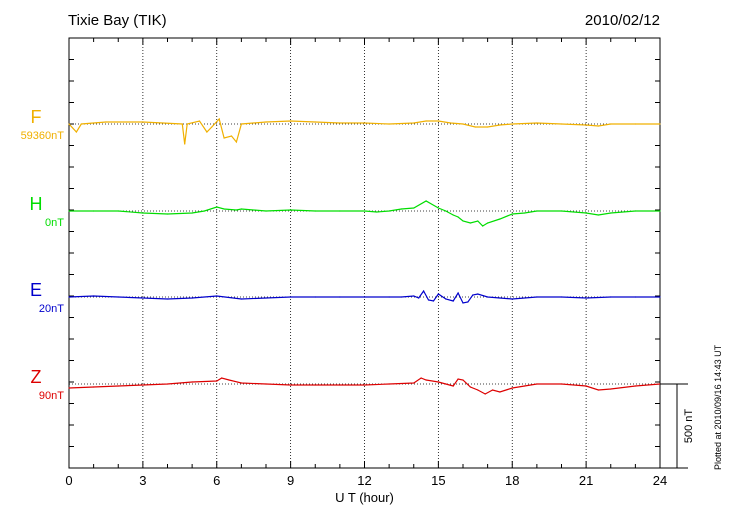 Image resolution: width=730 pixels, height=520 pixels. I want to click on series-line-z, so click(364, 386).